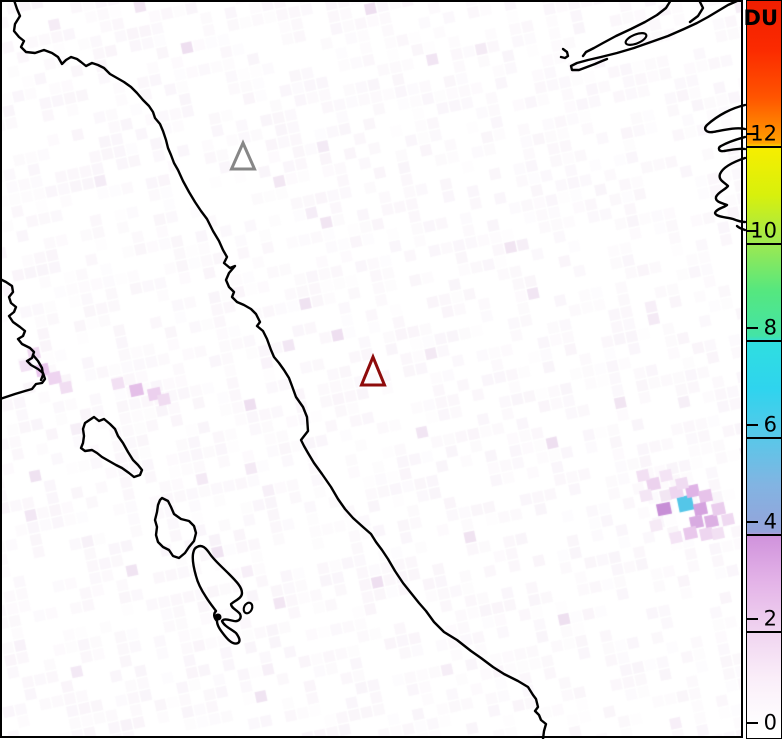 This screenshot has height=739, width=782. What do you see at coordinates (564, 53) in the screenshot?
I see `coastline-lake-west-hook` at bounding box center [564, 53].